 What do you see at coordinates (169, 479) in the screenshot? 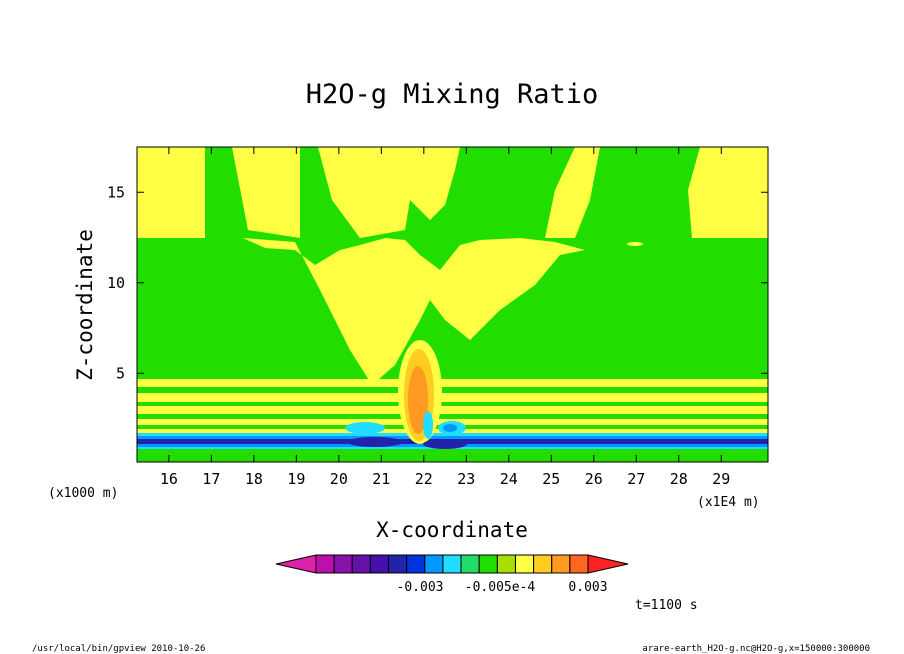
I see `x-tick-label: 16` at bounding box center [169, 479].